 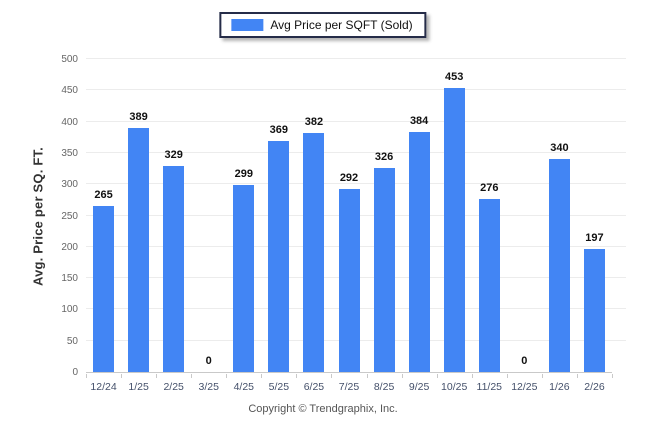 I want to click on x-axis-tick-label: 11/25, so click(x=489, y=387).